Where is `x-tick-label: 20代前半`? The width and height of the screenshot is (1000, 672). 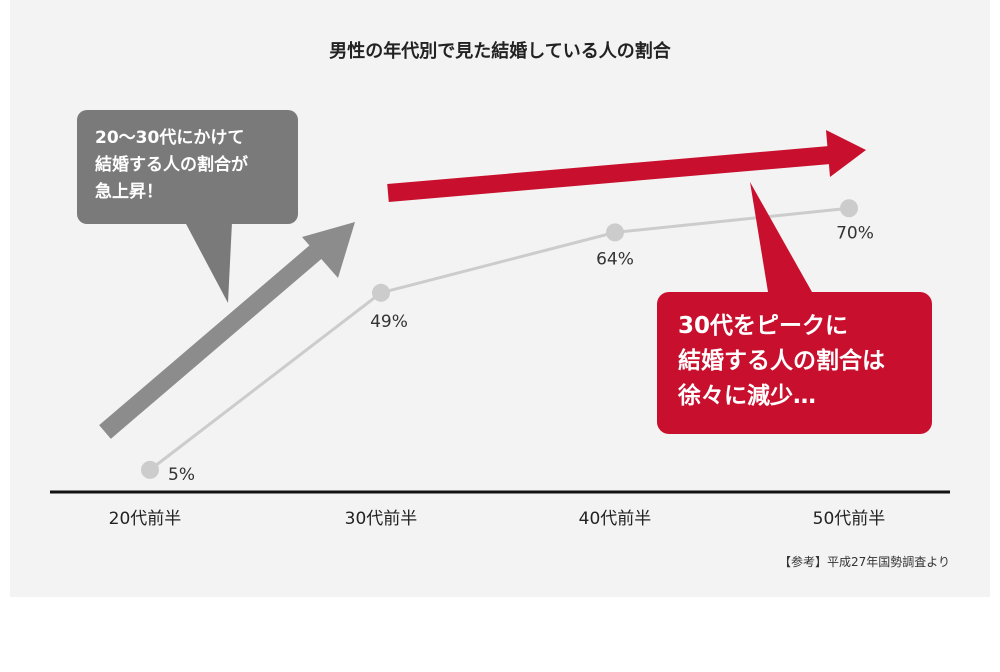
x-tick-label: 20代前半 is located at coordinates (145, 519).